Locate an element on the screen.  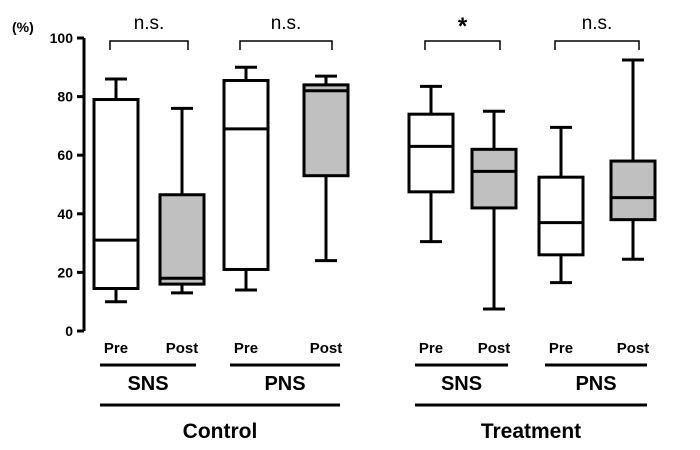
y-tick-label: 100 is located at coordinates (62, 38).